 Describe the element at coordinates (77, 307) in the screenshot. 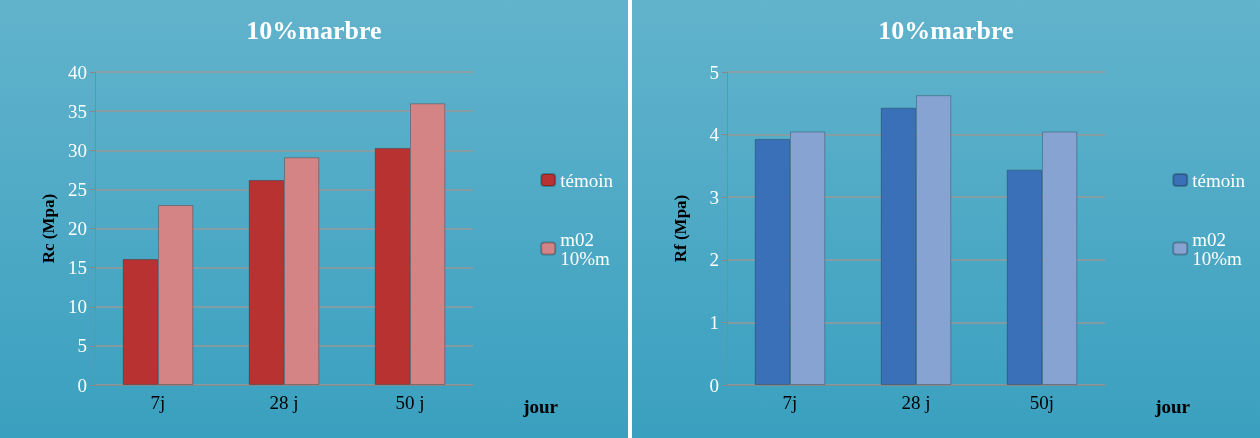

I see `y-tick-label: 10` at that location.